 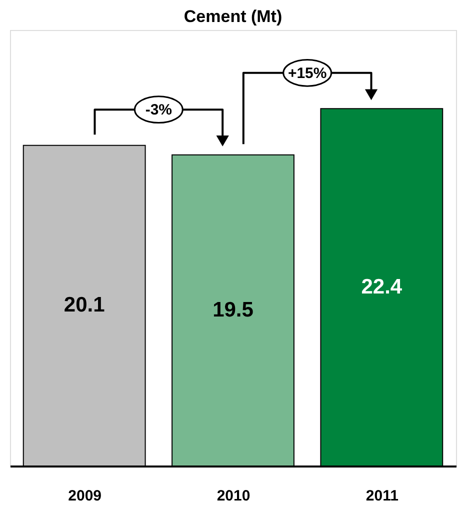 What do you see at coordinates (233, 310) in the screenshot?
I see `data-label: 19.5` at bounding box center [233, 310].